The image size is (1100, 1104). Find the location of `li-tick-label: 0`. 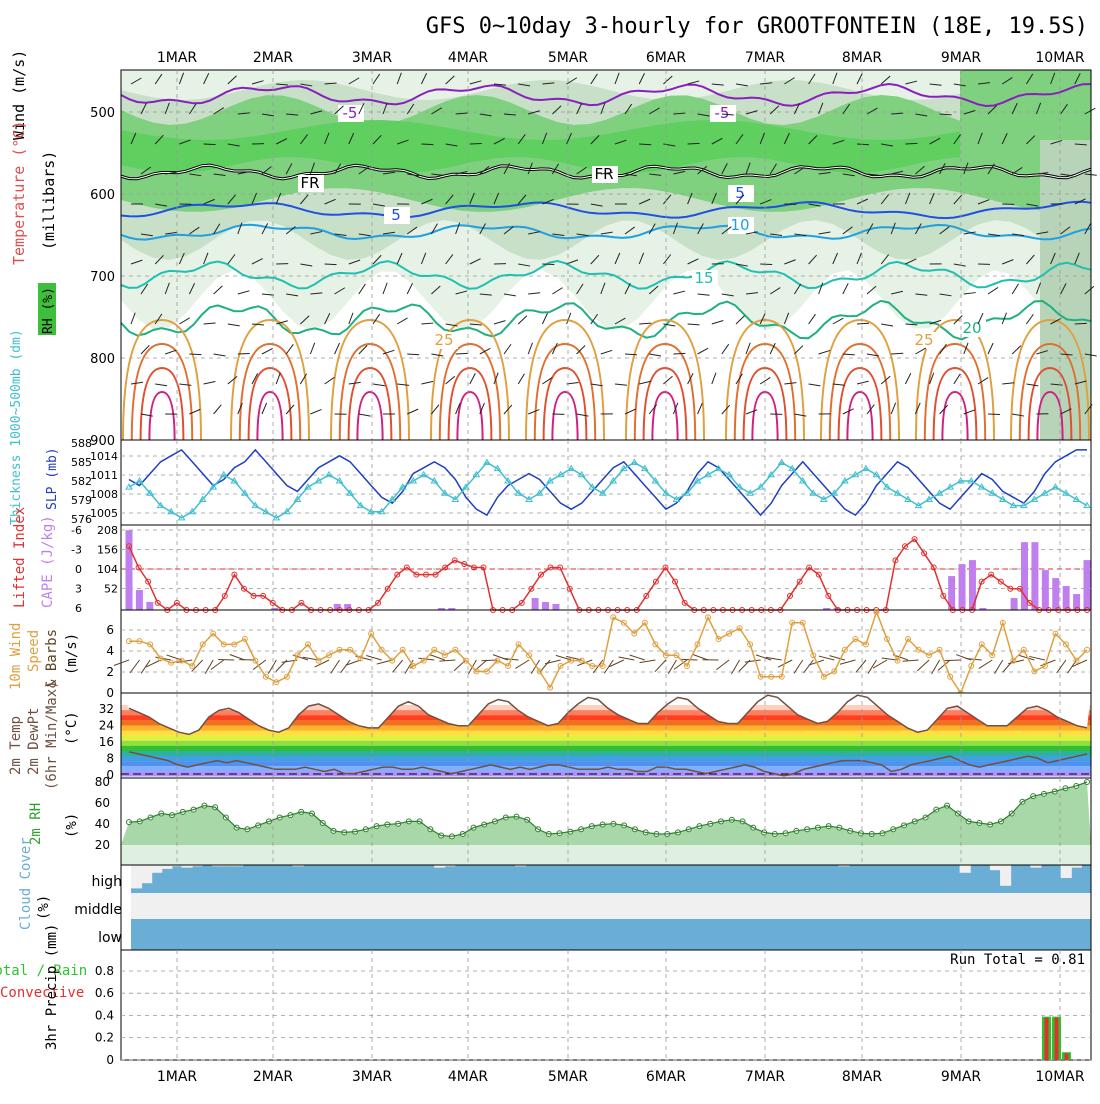

li-tick-label: 0 is located at coordinates (78, 569).